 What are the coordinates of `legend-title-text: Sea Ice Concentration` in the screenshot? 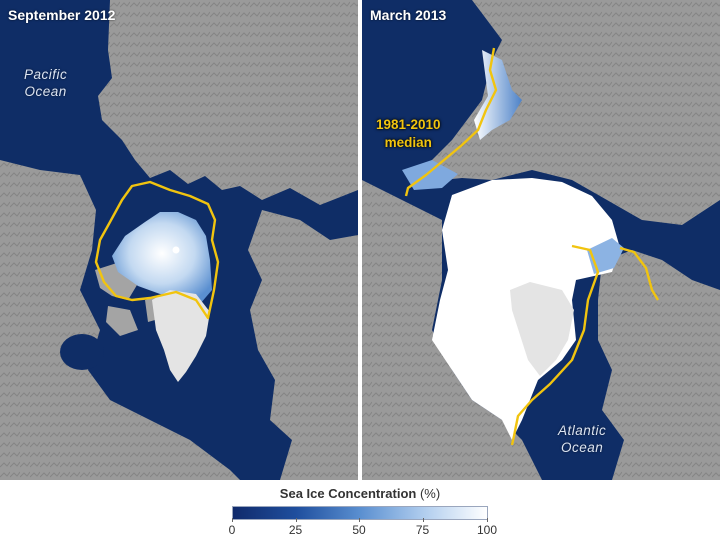 It's located at (348, 493).